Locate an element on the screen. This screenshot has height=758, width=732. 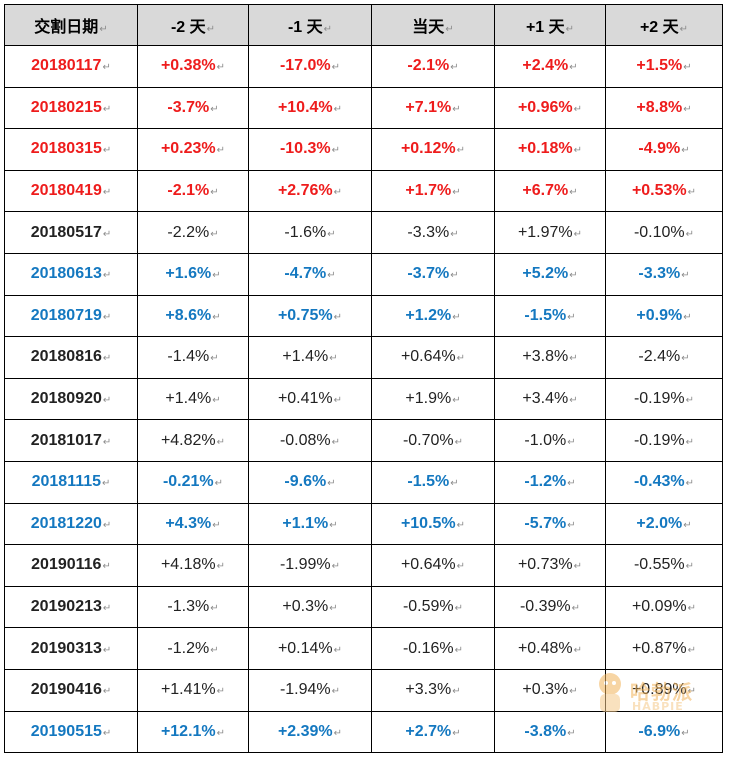
cell-minus-2-day: +4.3%↵ is located at coordinates (193, 524).